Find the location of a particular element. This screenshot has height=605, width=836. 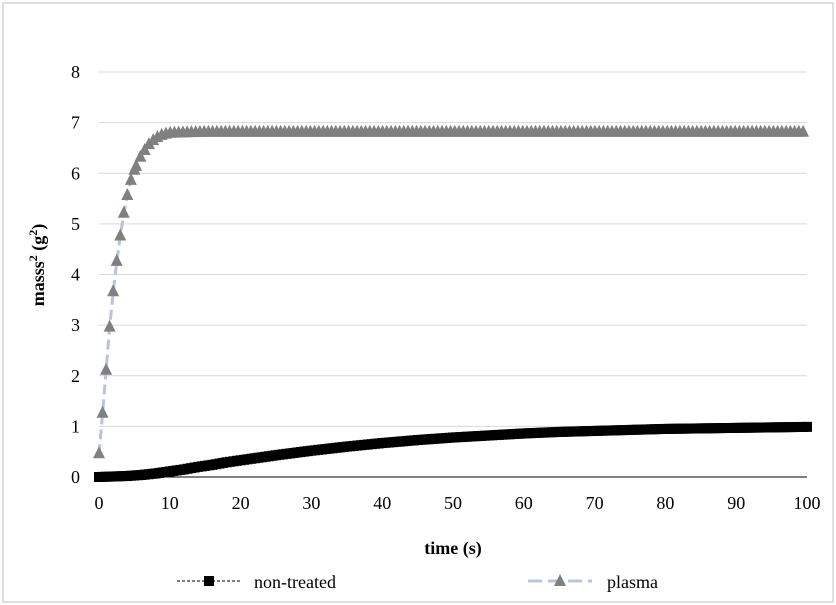

legend-item-plasma: plasma is located at coordinates (593, 582).